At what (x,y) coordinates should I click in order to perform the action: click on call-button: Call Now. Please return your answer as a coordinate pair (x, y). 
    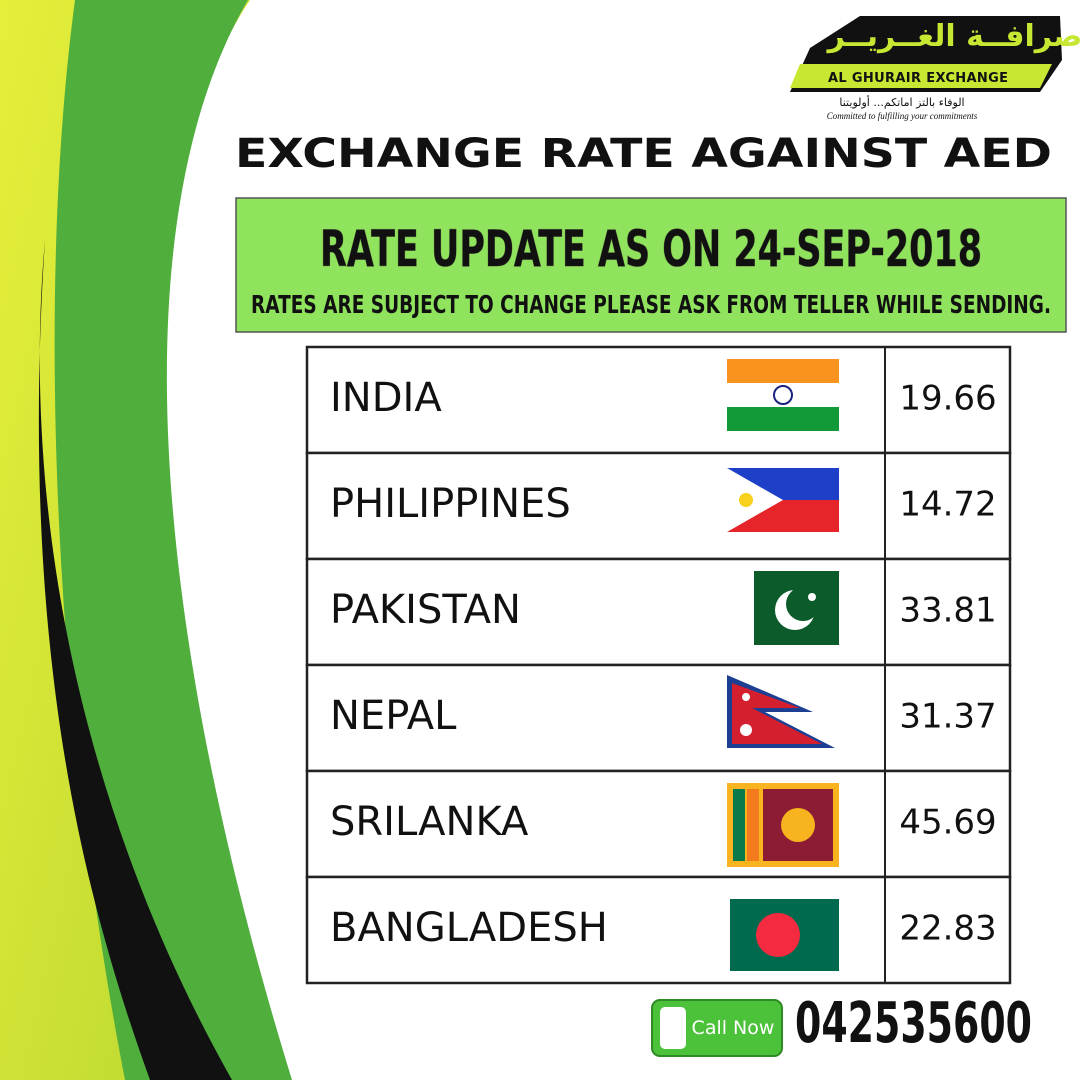
    Looking at the image, I should click on (717, 1028).